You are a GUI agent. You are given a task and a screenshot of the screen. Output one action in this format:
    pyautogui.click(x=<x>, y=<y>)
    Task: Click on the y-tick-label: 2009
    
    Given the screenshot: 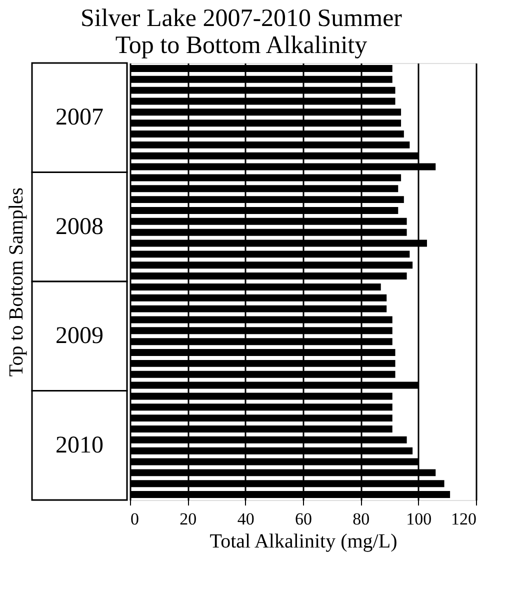 What is the action you would take?
    pyautogui.click(x=80, y=336)
    